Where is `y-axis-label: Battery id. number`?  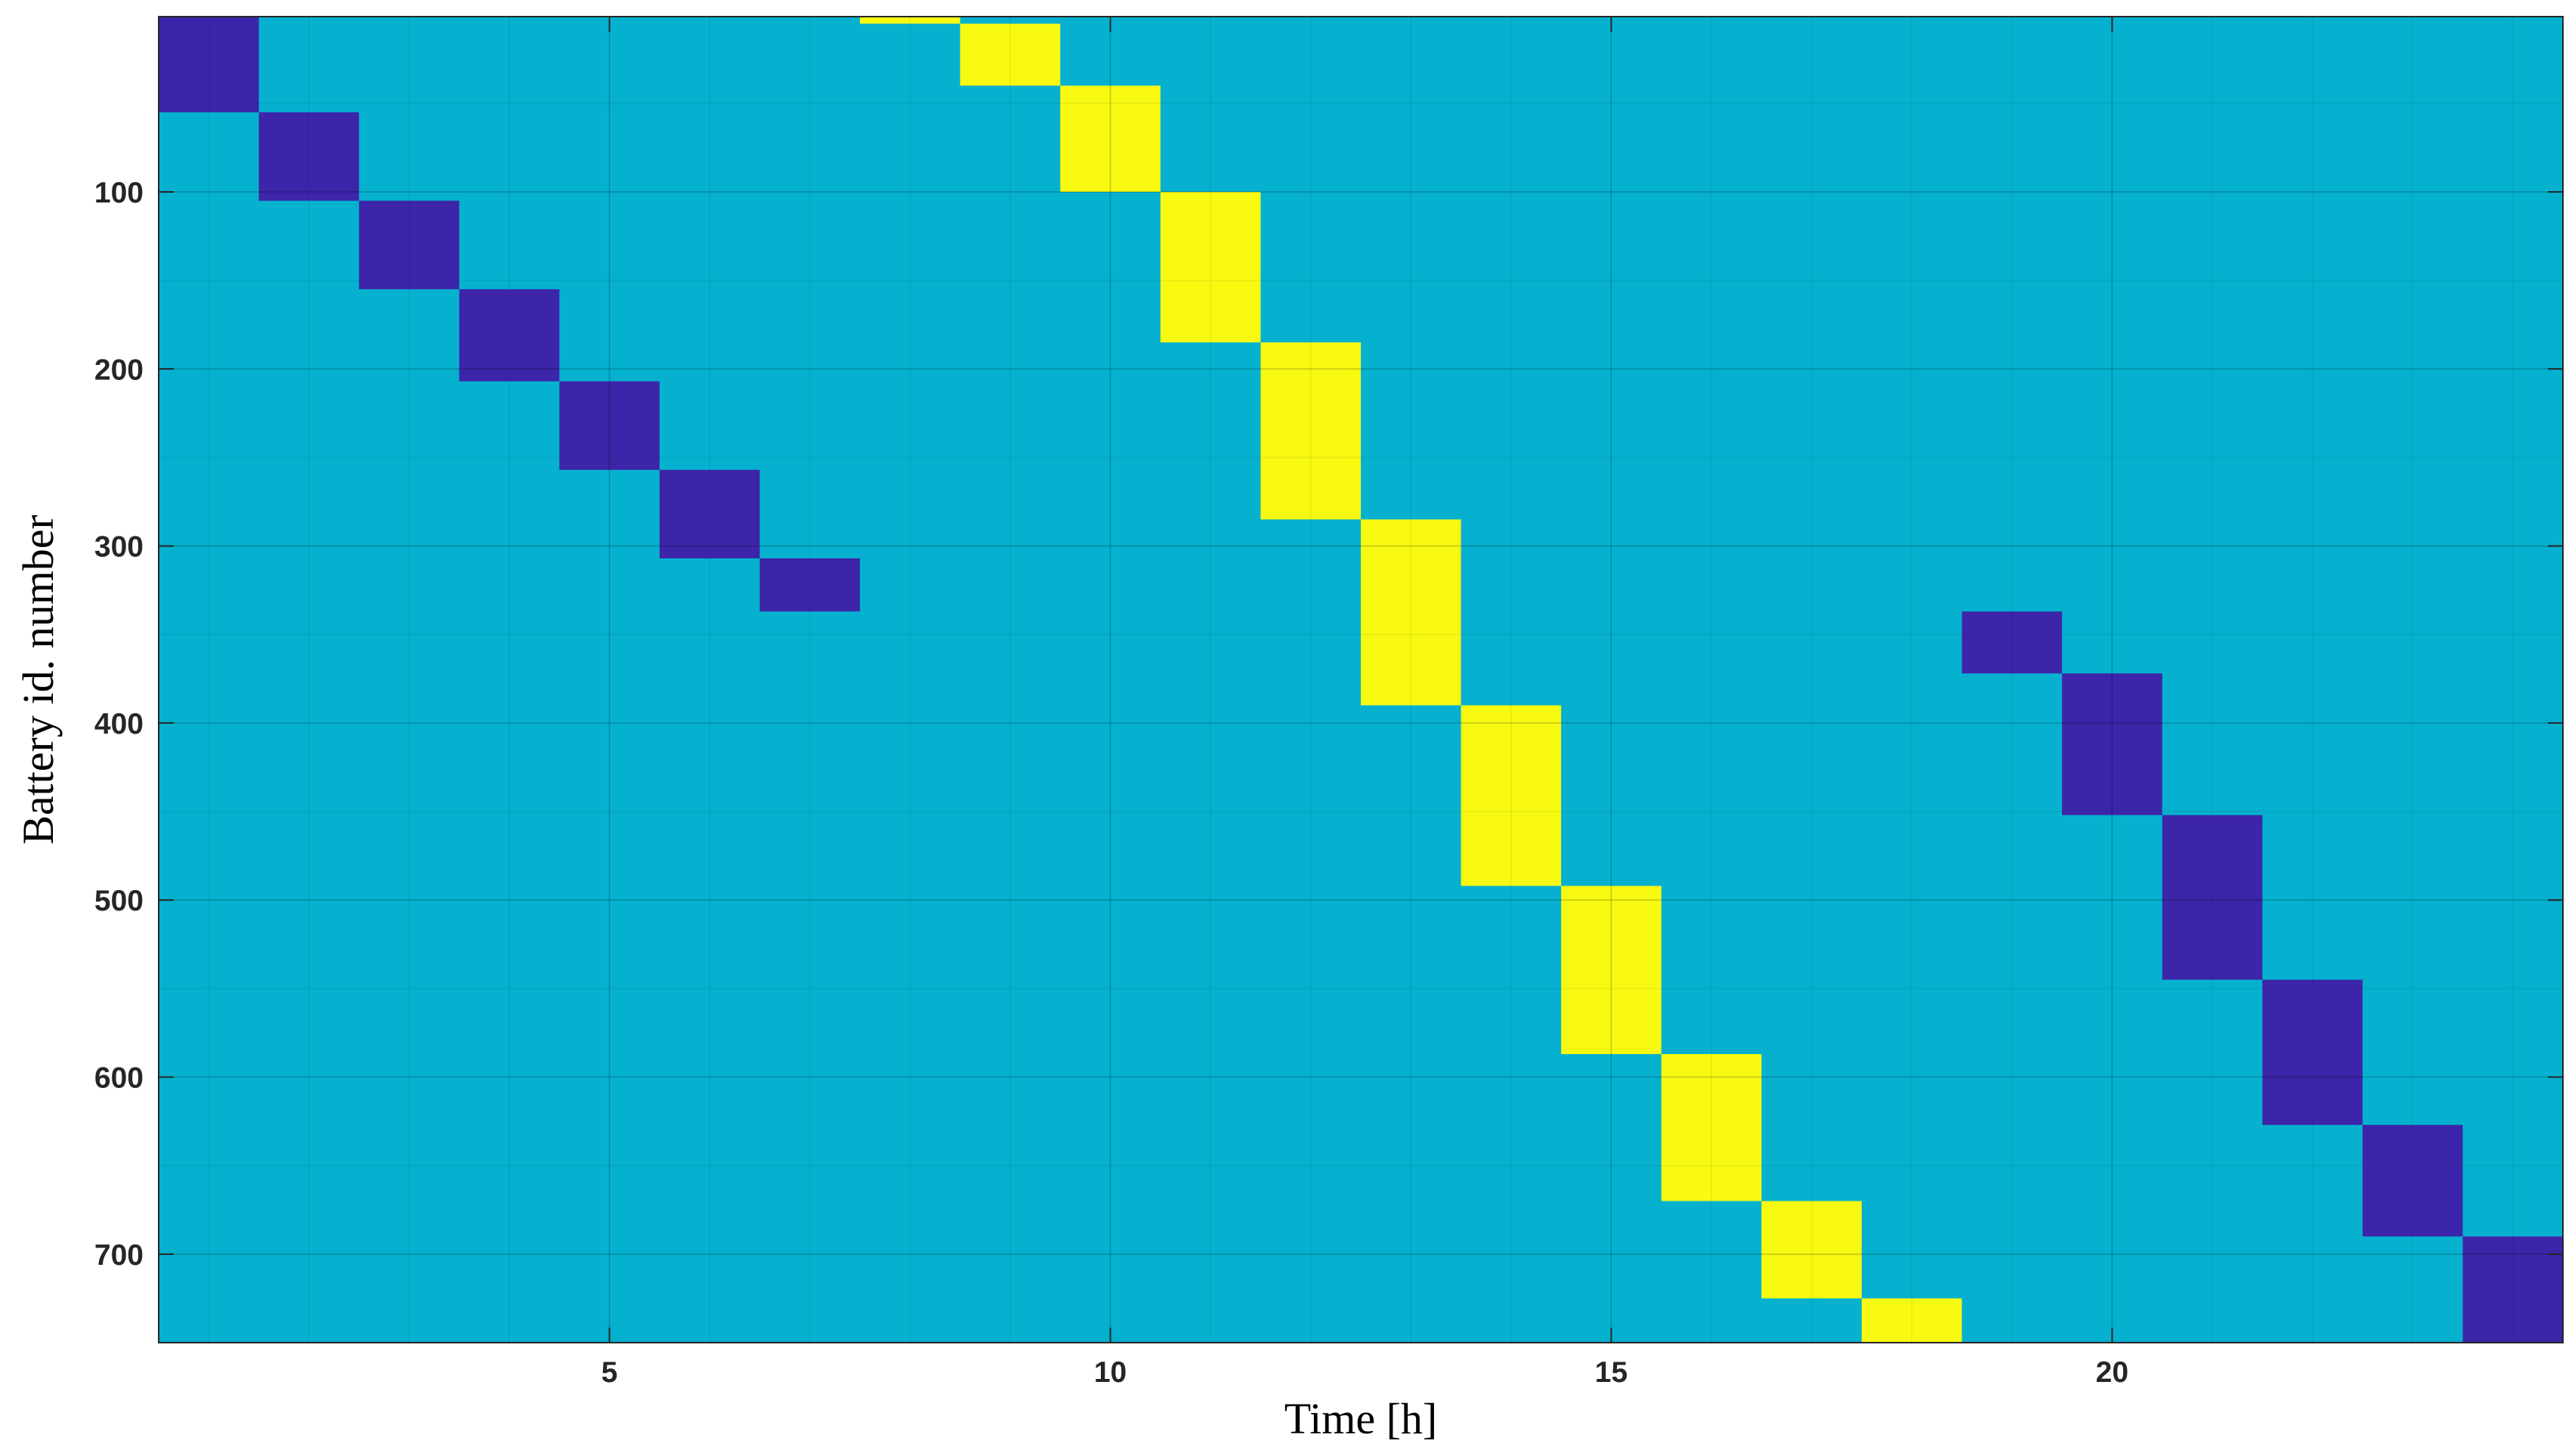 y-axis-label: Battery id. number is located at coordinates (38, 680).